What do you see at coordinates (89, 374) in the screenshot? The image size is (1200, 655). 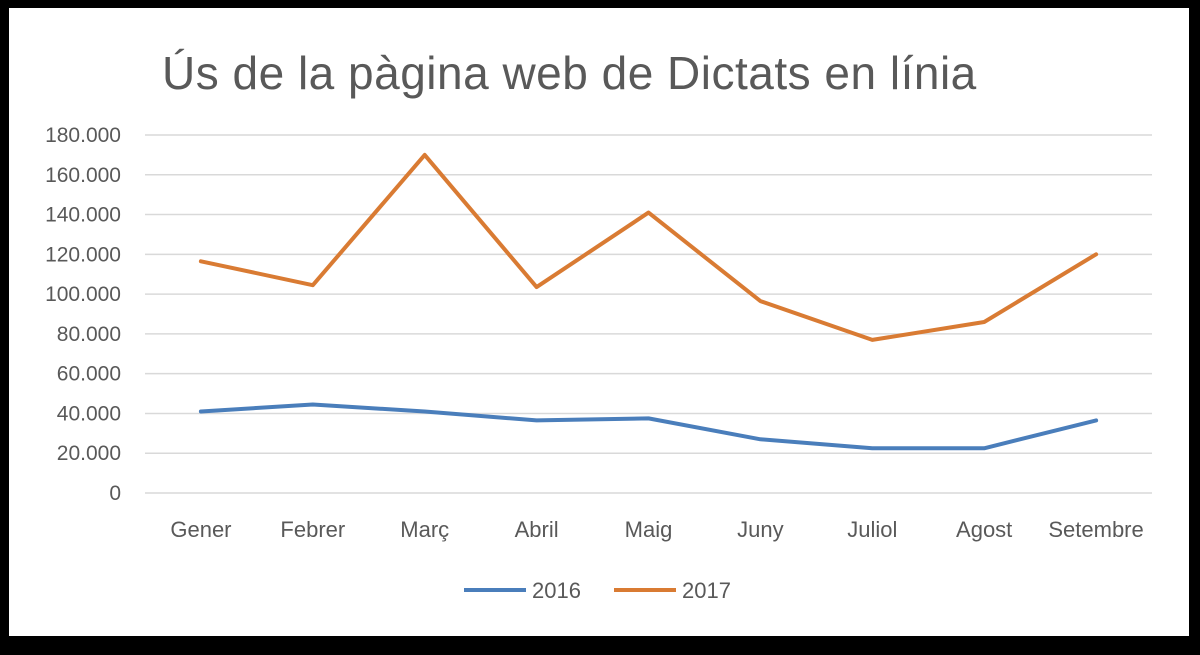 I see `y-tick-label: 60.000` at bounding box center [89, 374].